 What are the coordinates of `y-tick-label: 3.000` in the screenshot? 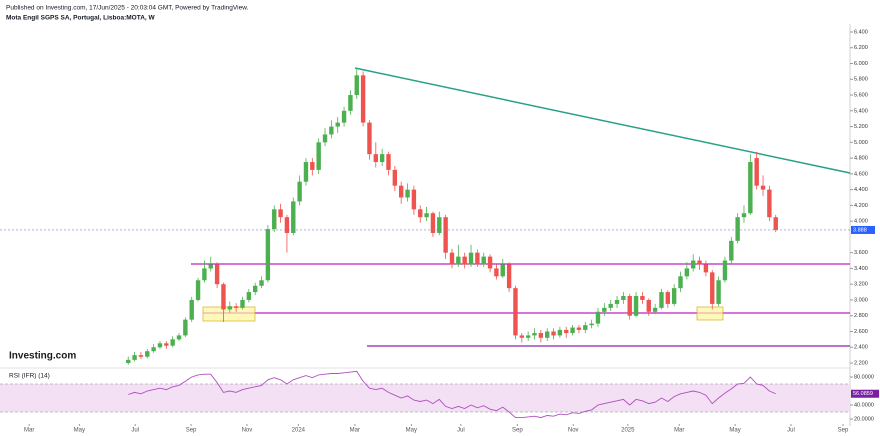 It's located at (861, 300).